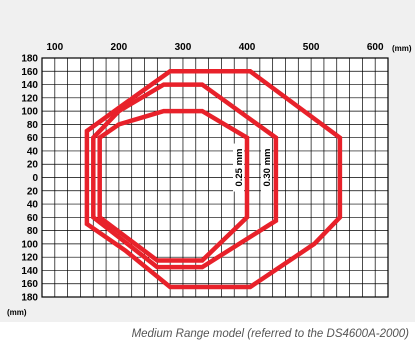 The height and width of the screenshot is (345, 415). I want to click on x-axis-unit: (mm), so click(402, 48).